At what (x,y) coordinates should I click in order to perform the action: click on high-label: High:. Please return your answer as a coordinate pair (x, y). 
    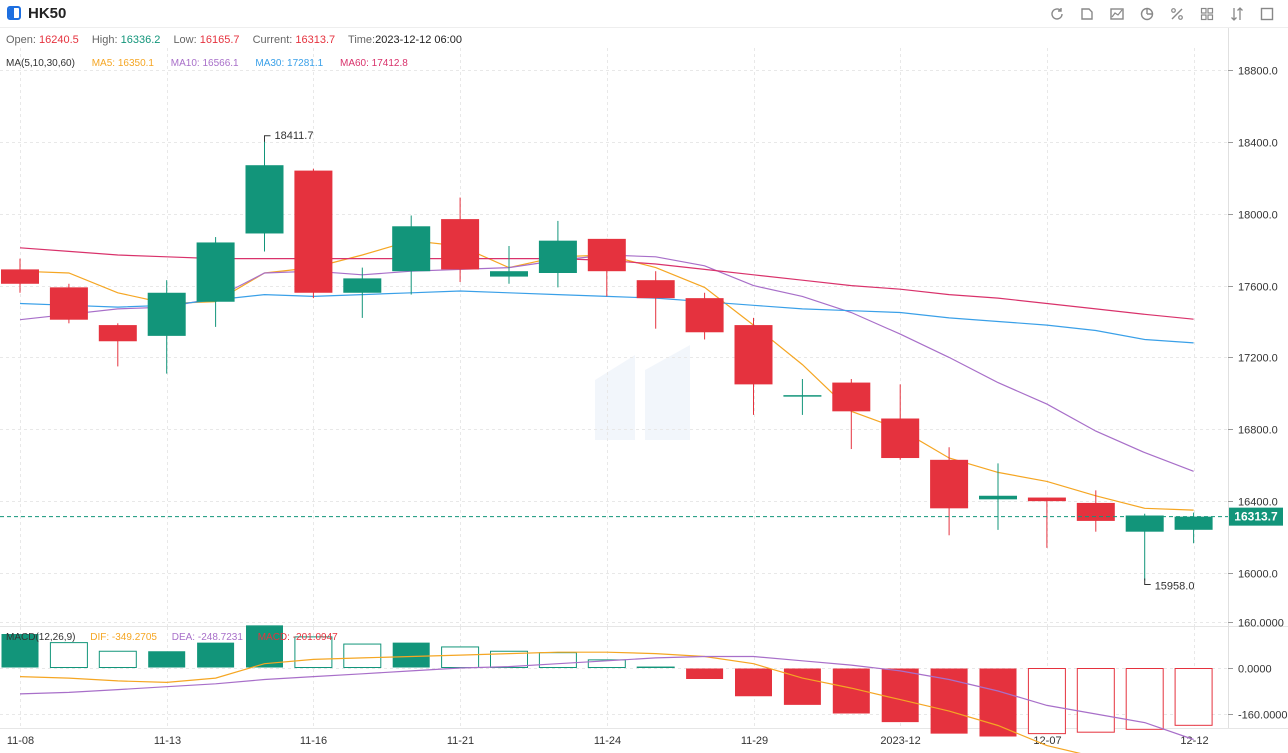
    Looking at the image, I should click on (104, 40).